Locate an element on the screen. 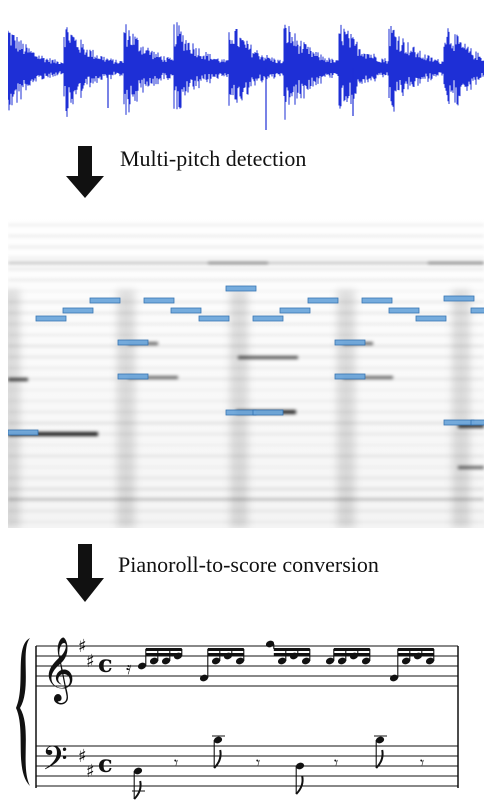 The image size is (484, 800). treble-clef: 𝄞 is located at coordinates (58, 670).